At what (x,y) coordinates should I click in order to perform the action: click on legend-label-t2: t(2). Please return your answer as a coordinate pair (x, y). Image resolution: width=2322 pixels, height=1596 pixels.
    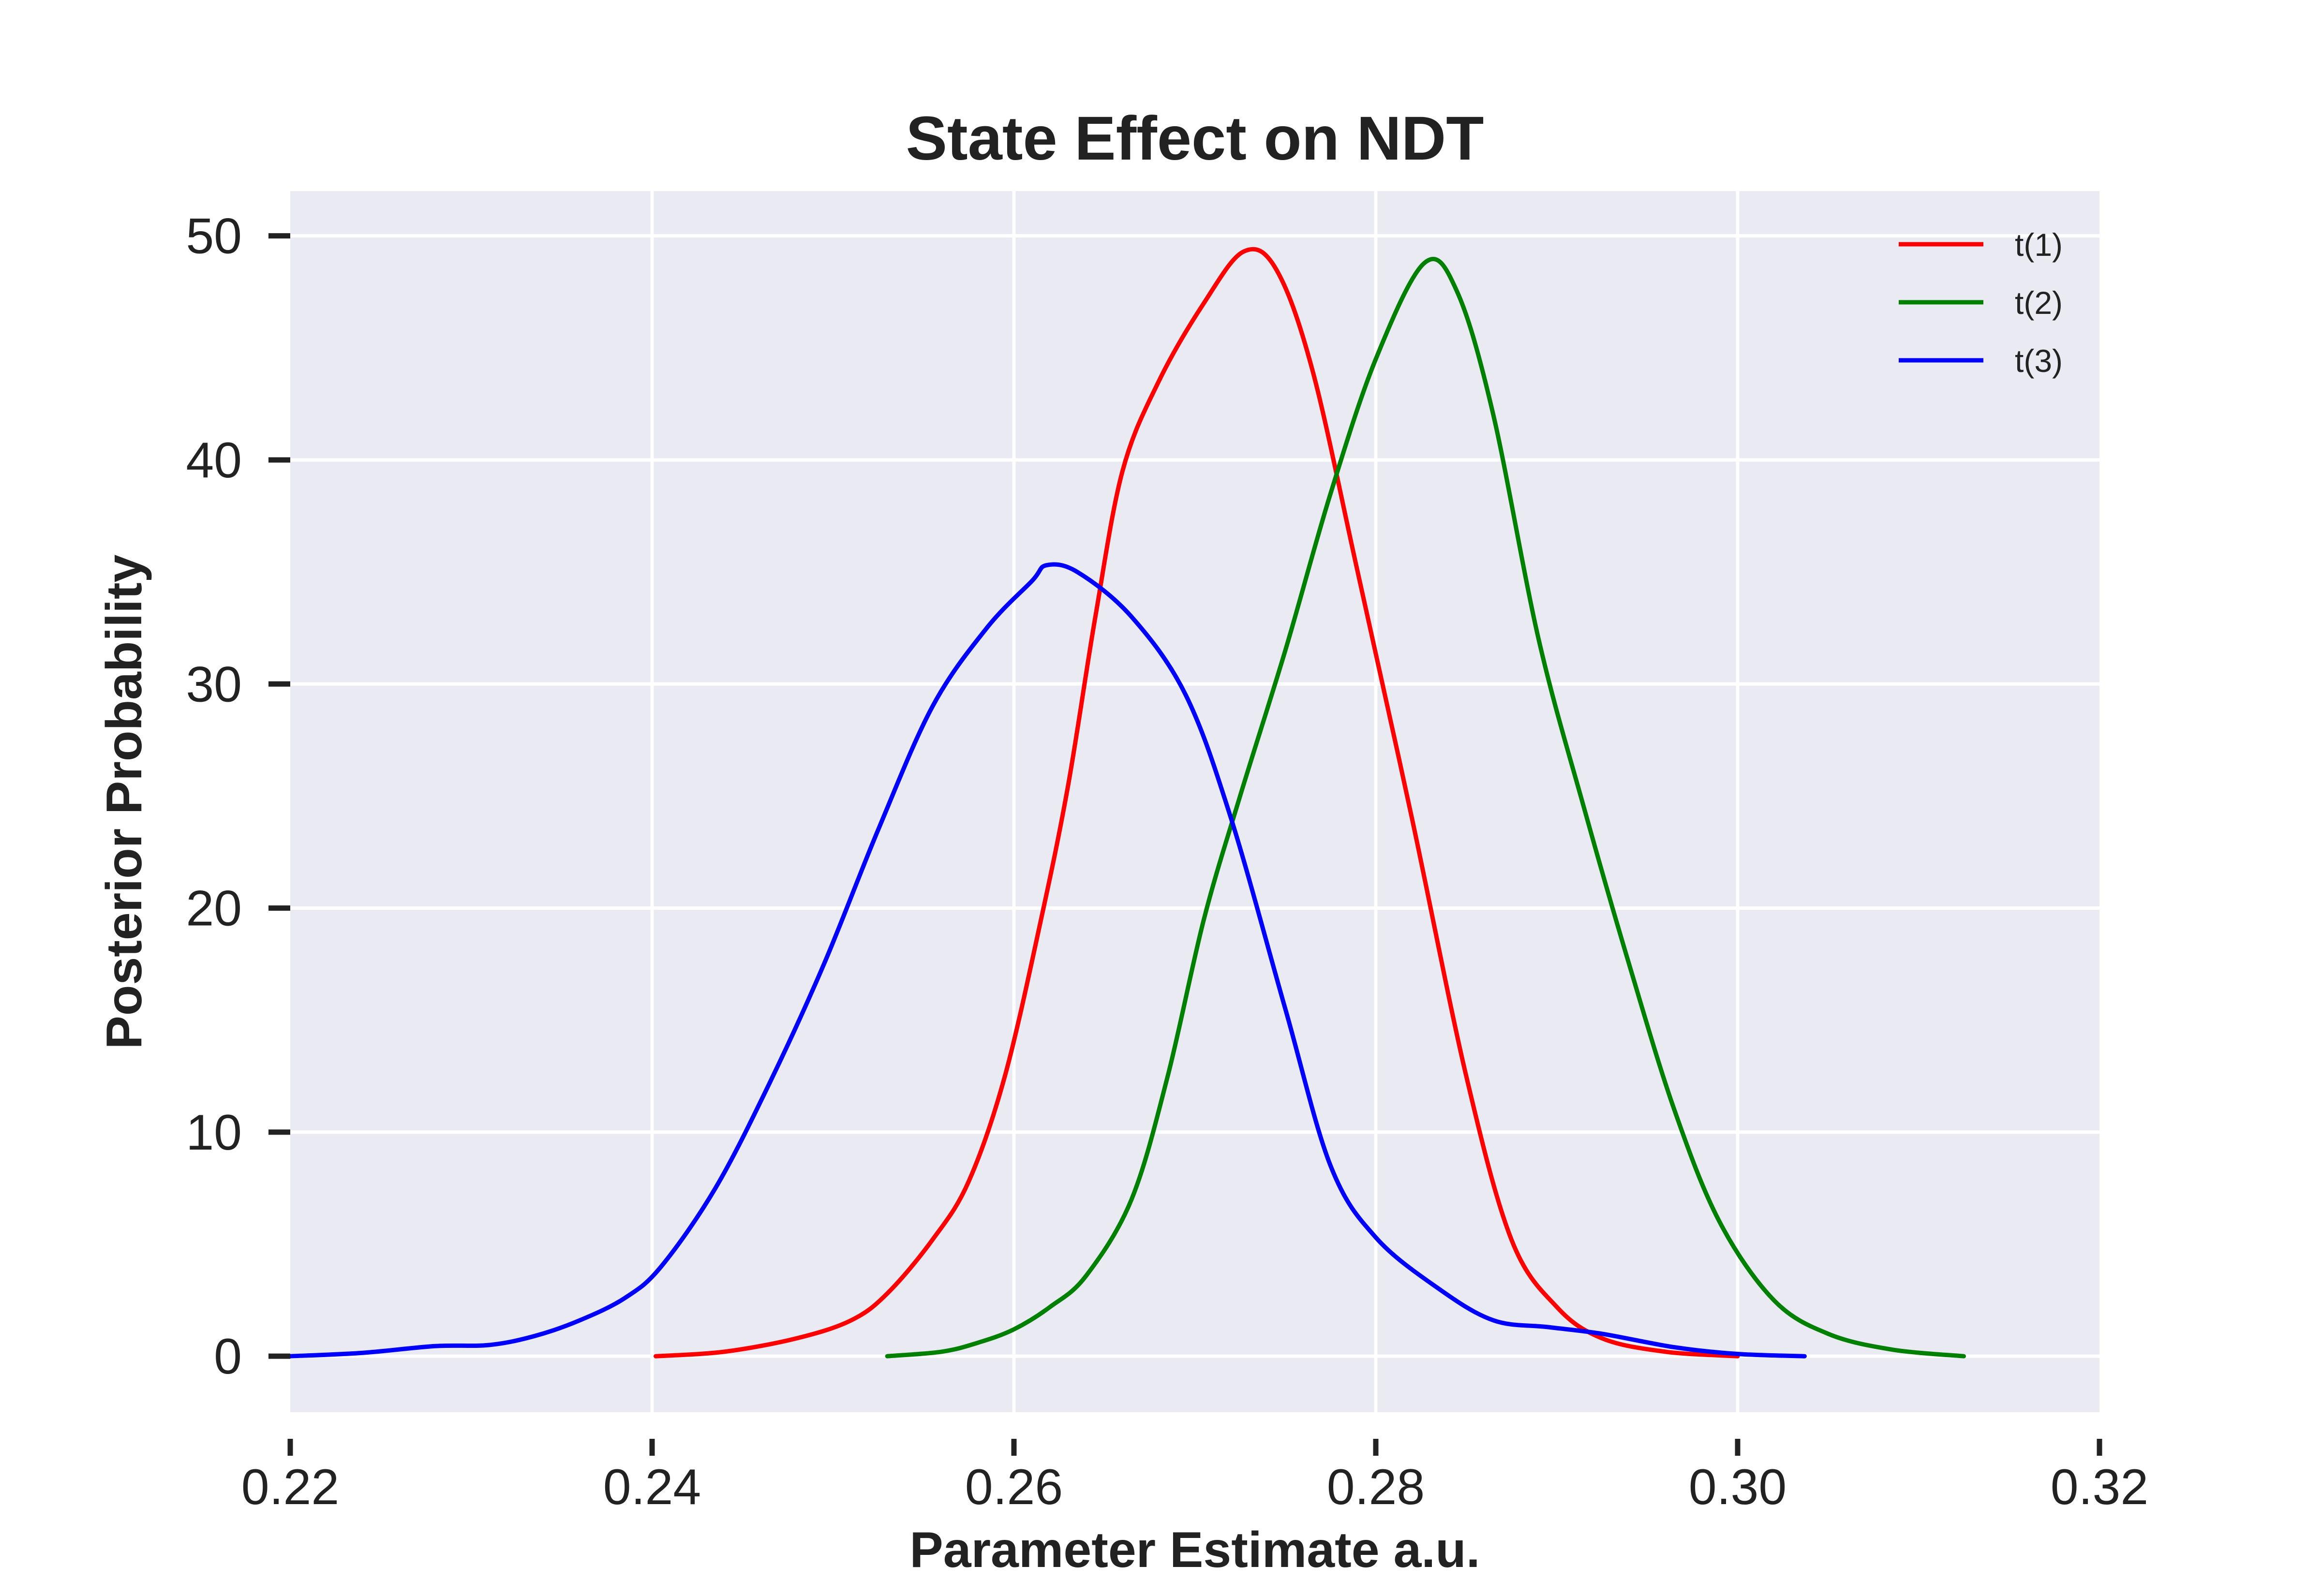
    Looking at the image, I should click on (2039, 303).